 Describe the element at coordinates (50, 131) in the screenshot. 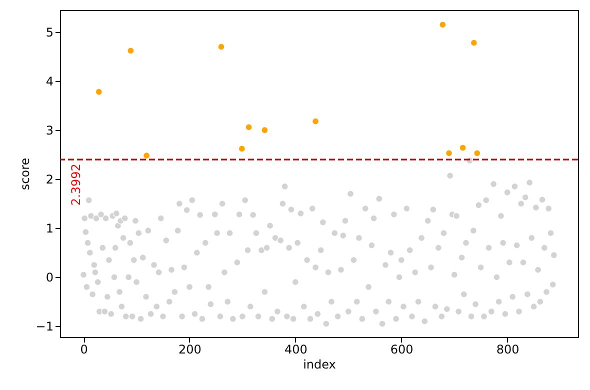

I see `y-tick-label: 3` at that location.